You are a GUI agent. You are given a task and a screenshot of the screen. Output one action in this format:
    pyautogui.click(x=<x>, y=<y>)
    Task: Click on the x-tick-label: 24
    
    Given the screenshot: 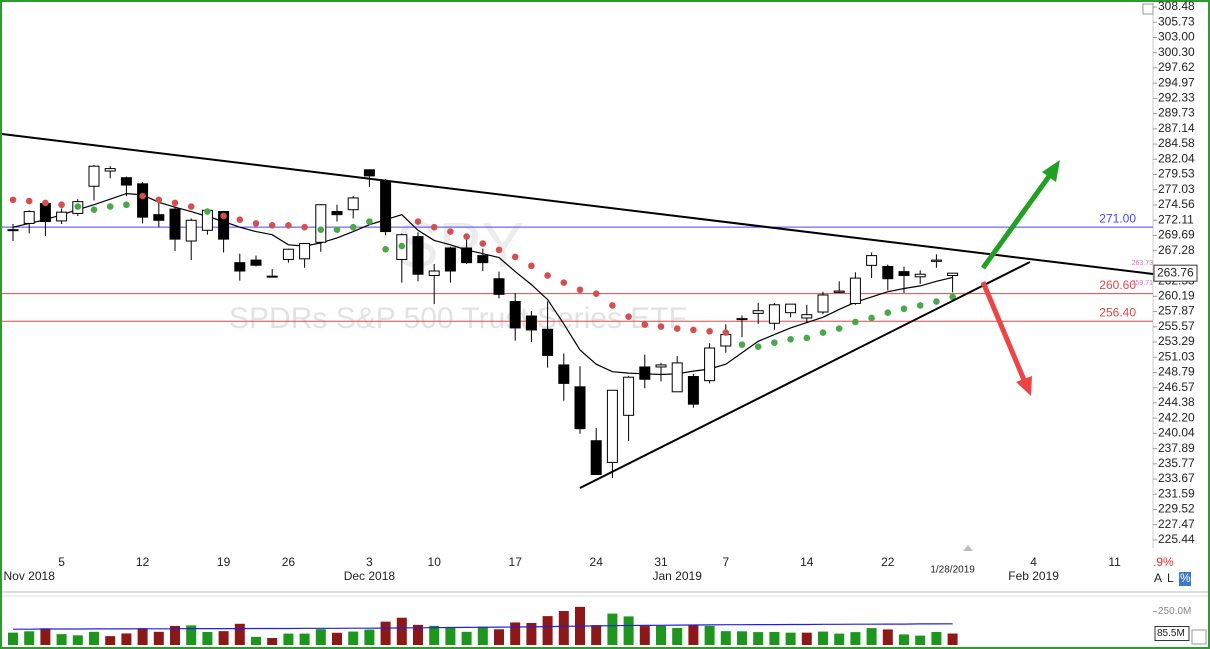 What is the action you would take?
    pyautogui.click(x=597, y=562)
    